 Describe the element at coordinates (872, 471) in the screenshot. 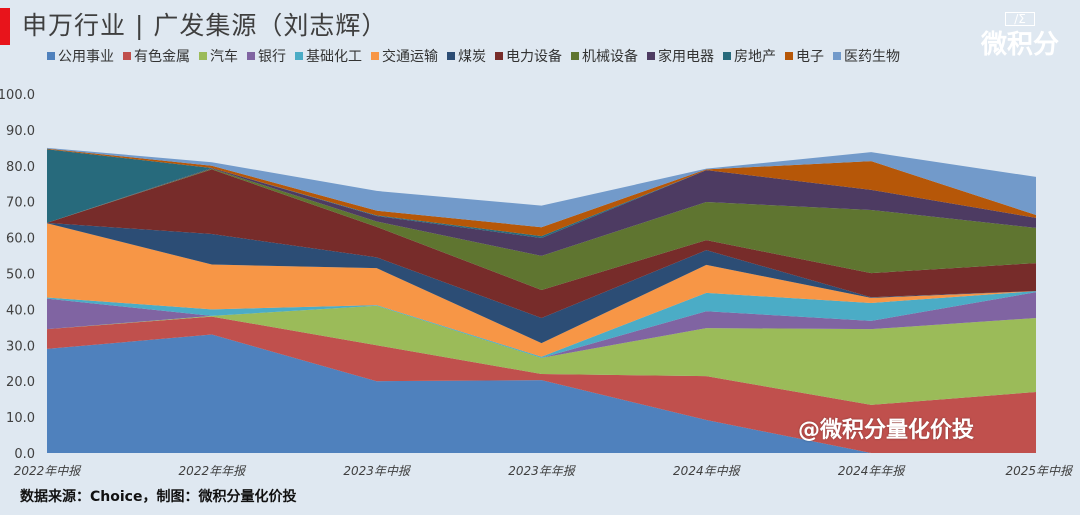

I see `x-tick-label: 2024年年报` at that location.